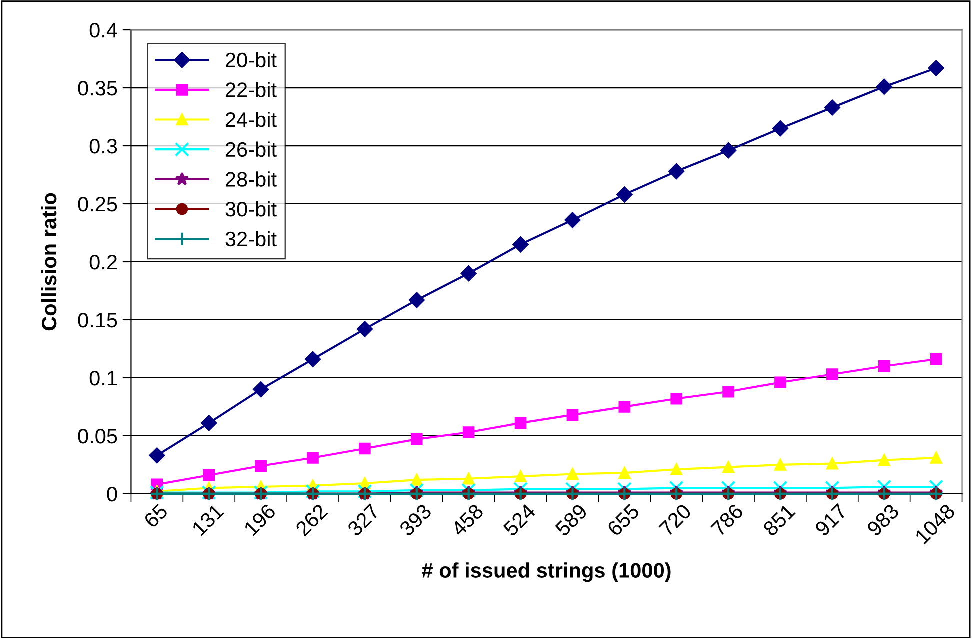 This screenshot has height=639, width=972. I want to click on y-tick-label: 0.4, so click(104, 30).